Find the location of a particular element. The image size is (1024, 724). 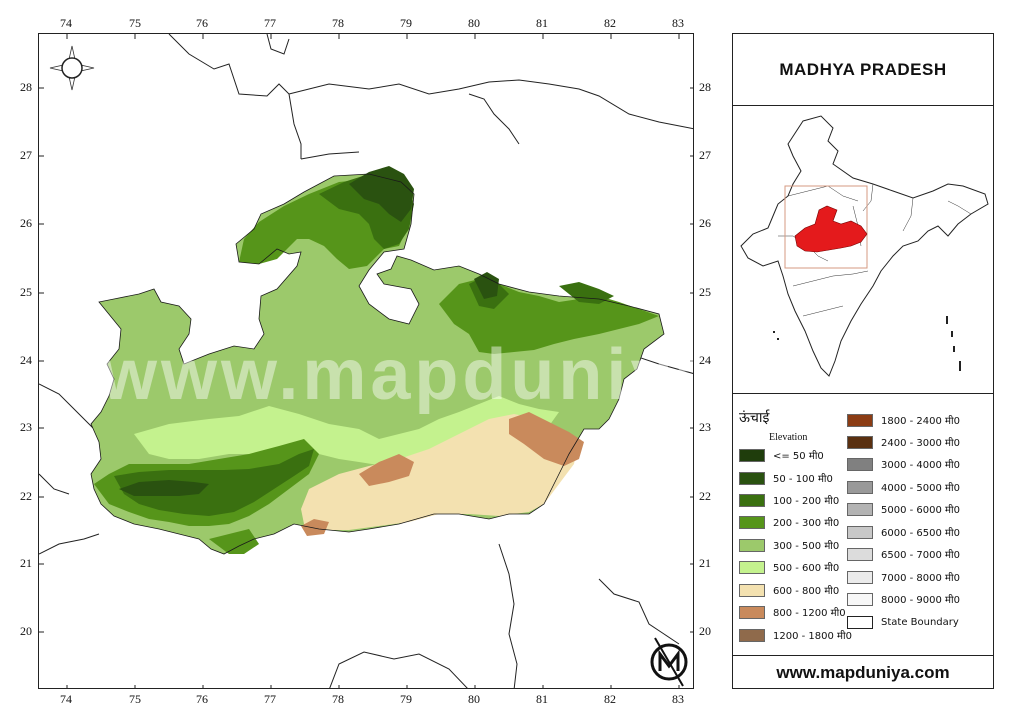

legend-label: 6500 - 7000 मी0 is located at coordinates (920, 555).